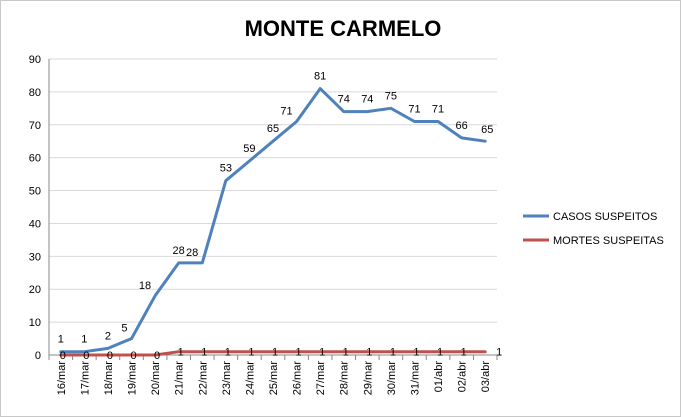  I want to click on y-tick-label: 60, so click(35, 159).